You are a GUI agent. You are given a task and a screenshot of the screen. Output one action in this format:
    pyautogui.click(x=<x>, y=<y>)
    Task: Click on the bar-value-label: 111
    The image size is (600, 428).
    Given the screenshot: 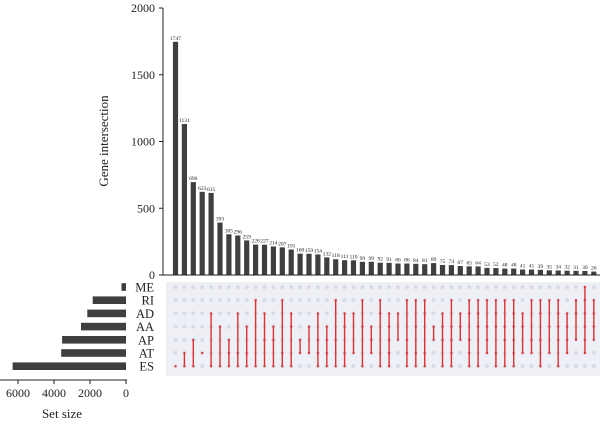 What is the action you would take?
    pyautogui.click(x=345, y=257)
    